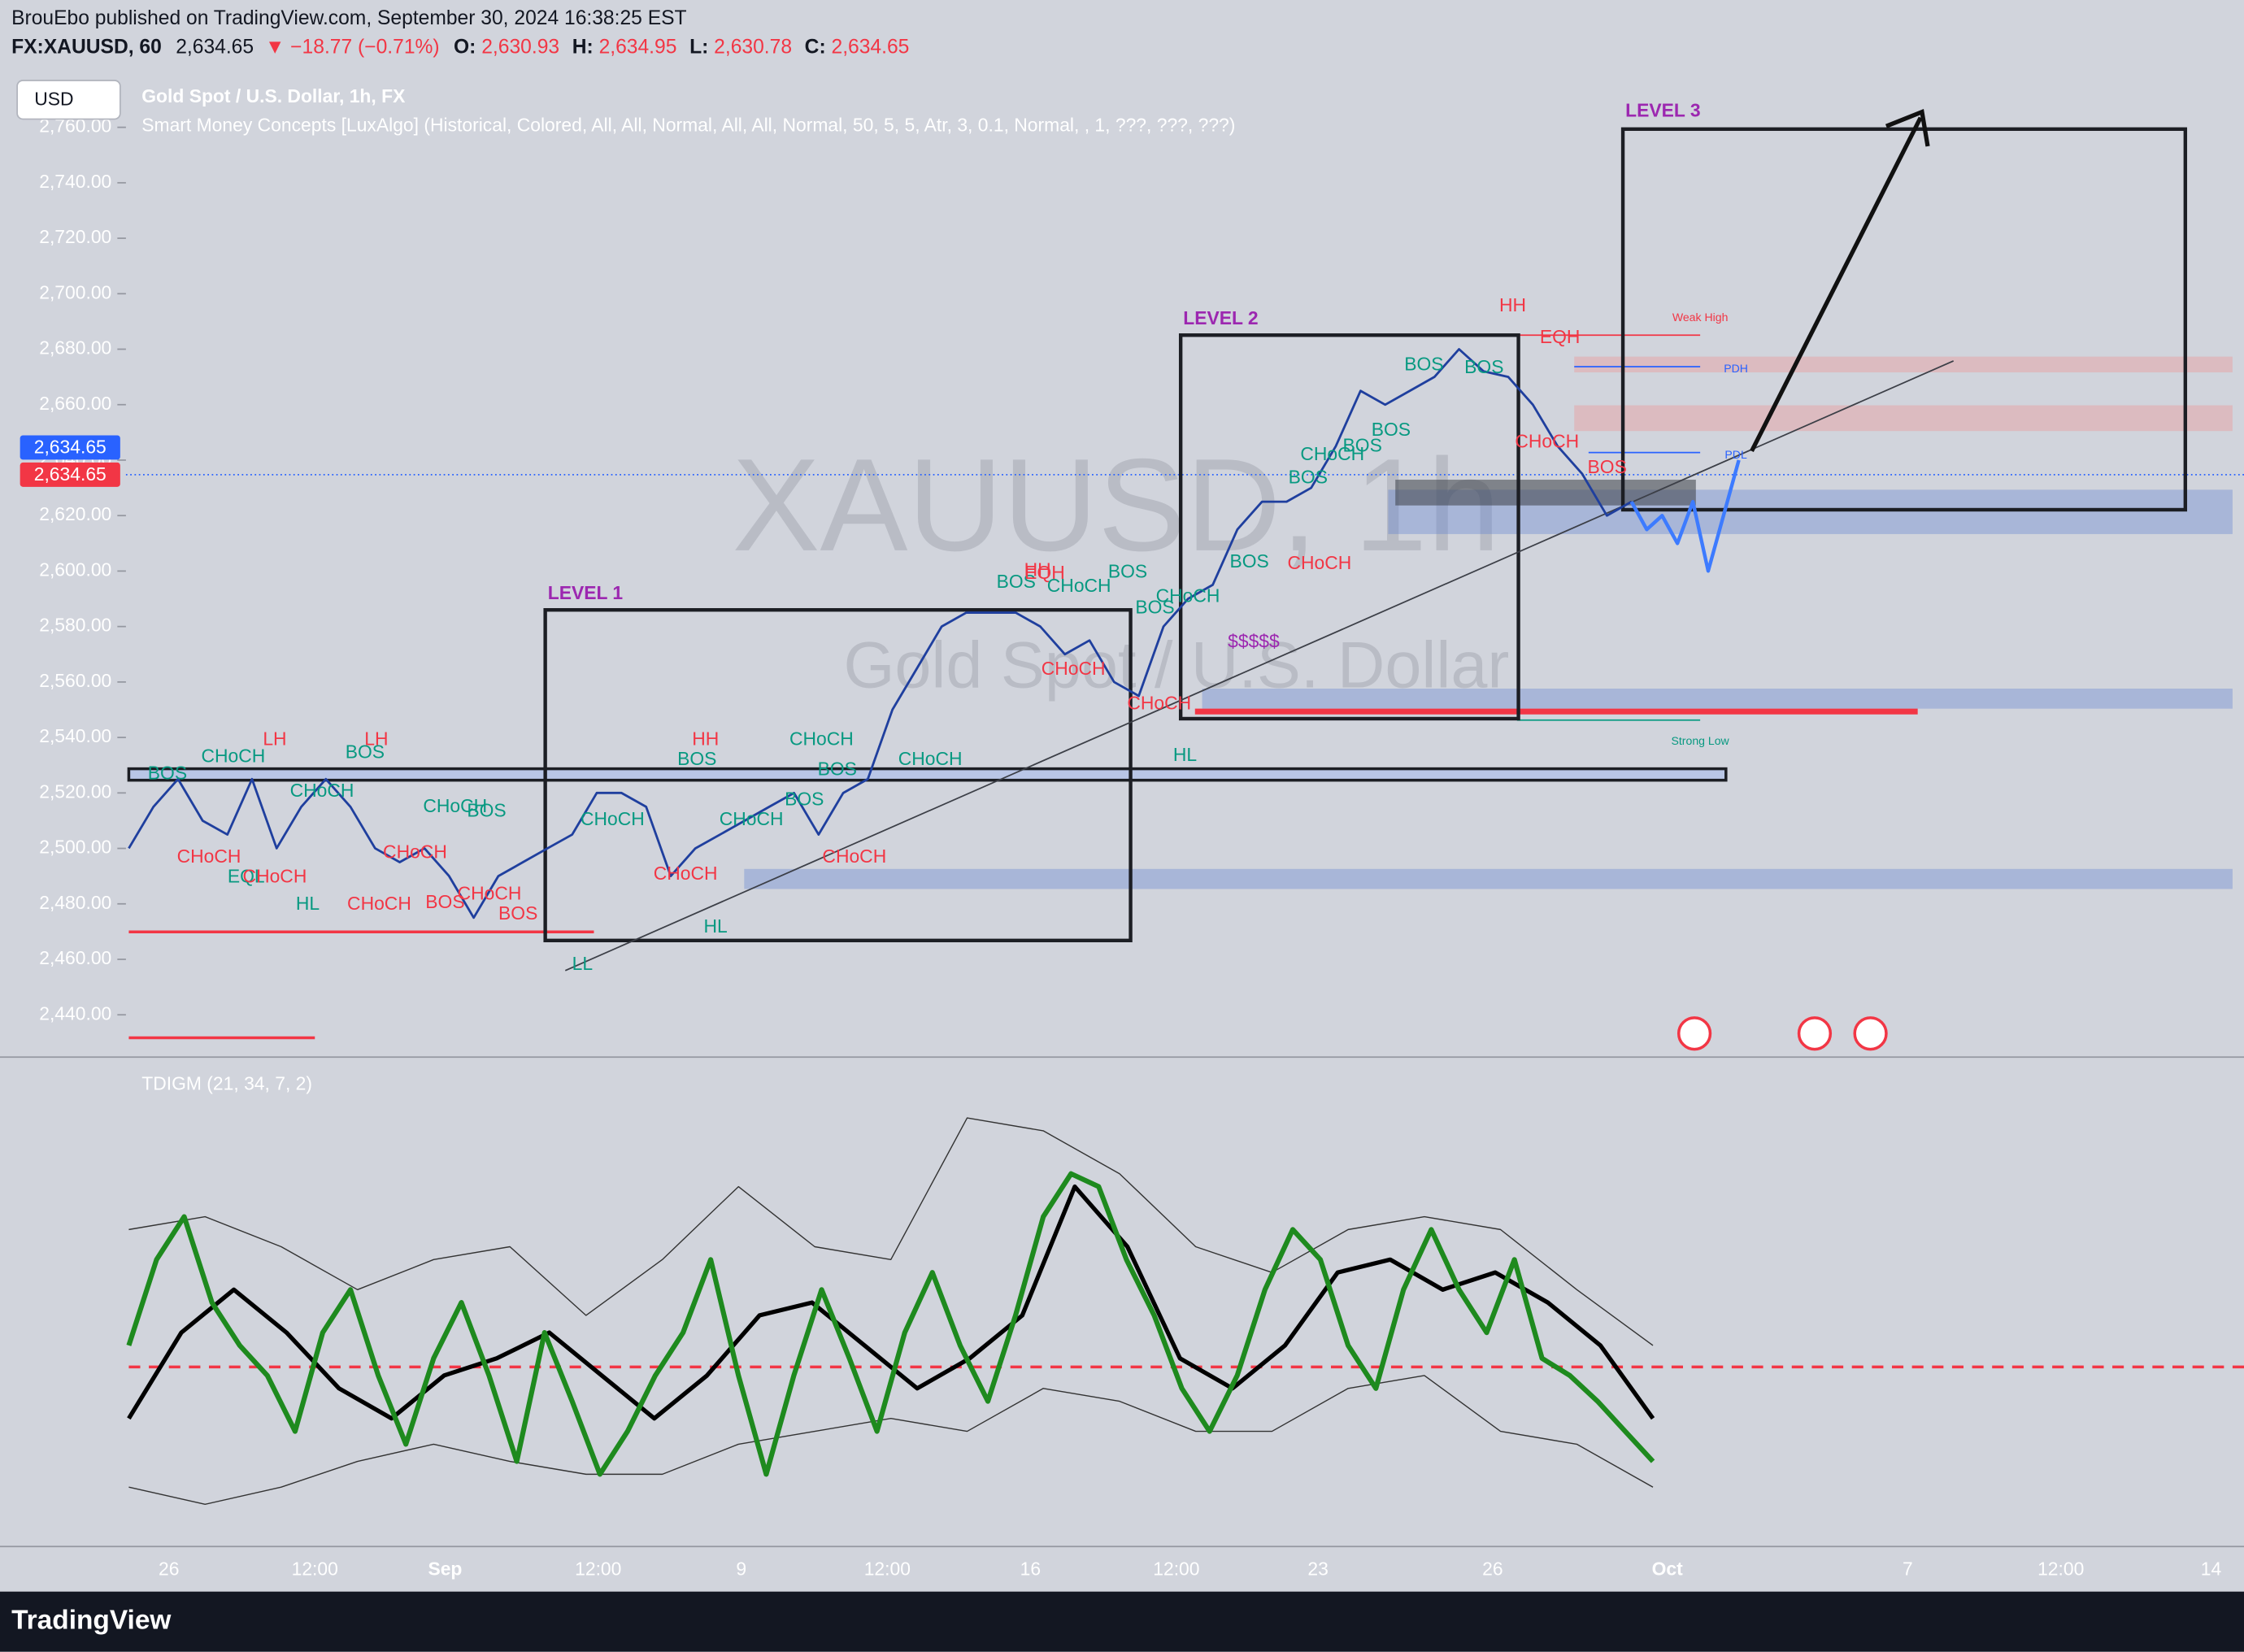 Image resolution: width=2244 pixels, height=1652 pixels. Describe the element at coordinates (1685, 516) in the screenshot. I see `price-line` at that location.